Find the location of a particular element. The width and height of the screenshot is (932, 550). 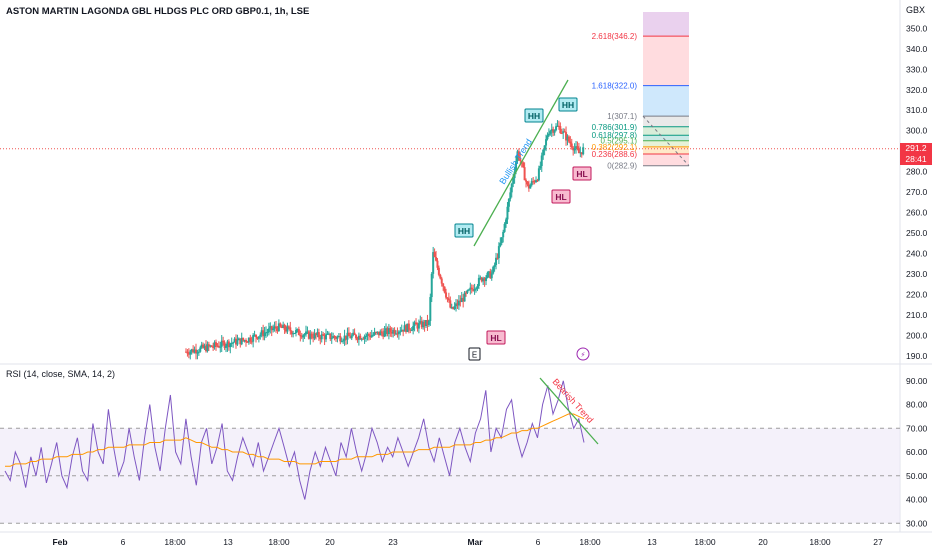

bar-countdown: 28:41 is located at coordinates (916, 159).